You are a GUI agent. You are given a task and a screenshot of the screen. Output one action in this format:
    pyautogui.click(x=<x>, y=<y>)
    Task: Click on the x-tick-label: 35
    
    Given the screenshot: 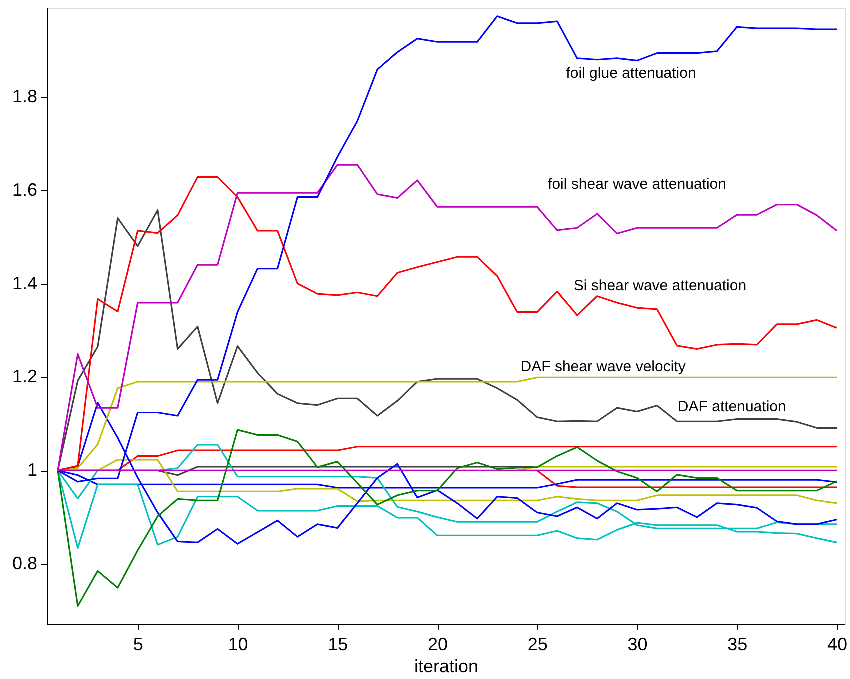 What is the action you would take?
    pyautogui.click(x=738, y=644)
    